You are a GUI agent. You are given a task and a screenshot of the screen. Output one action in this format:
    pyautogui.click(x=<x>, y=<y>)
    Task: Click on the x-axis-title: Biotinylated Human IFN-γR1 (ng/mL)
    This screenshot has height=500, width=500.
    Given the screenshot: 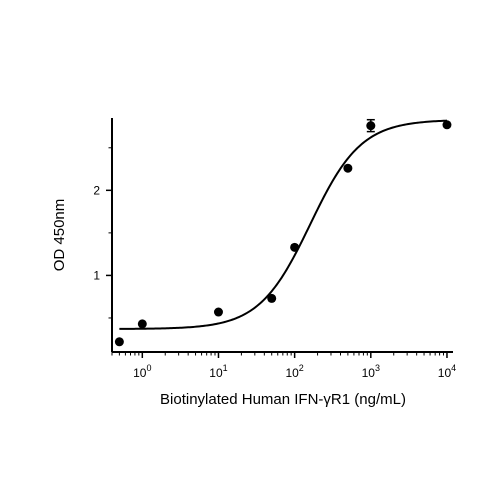 What is the action you would take?
    pyautogui.click(x=283, y=399)
    